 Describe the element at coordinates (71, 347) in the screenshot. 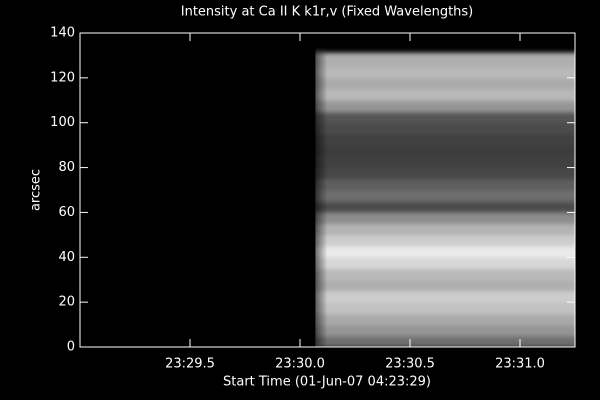

I see `y-tick-label: 0` at that location.